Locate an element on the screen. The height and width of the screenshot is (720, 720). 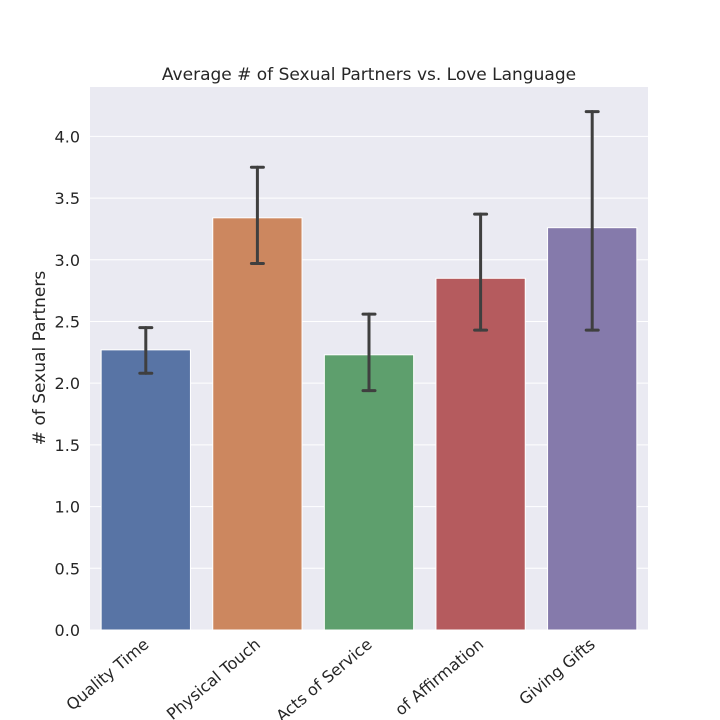
y-tick-label: 2.5 is located at coordinates (67, 321).